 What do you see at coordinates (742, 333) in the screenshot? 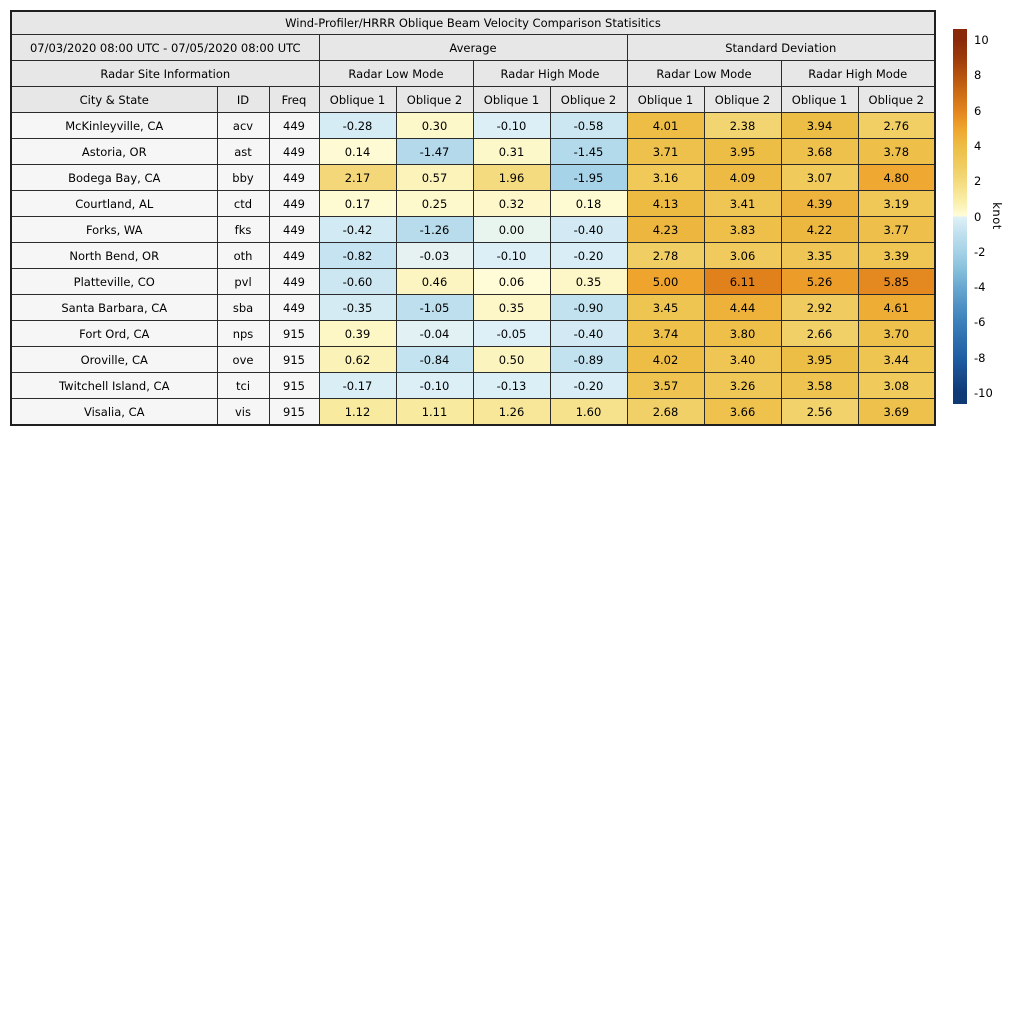
I see `value-cell: 3.80` at bounding box center [742, 333].